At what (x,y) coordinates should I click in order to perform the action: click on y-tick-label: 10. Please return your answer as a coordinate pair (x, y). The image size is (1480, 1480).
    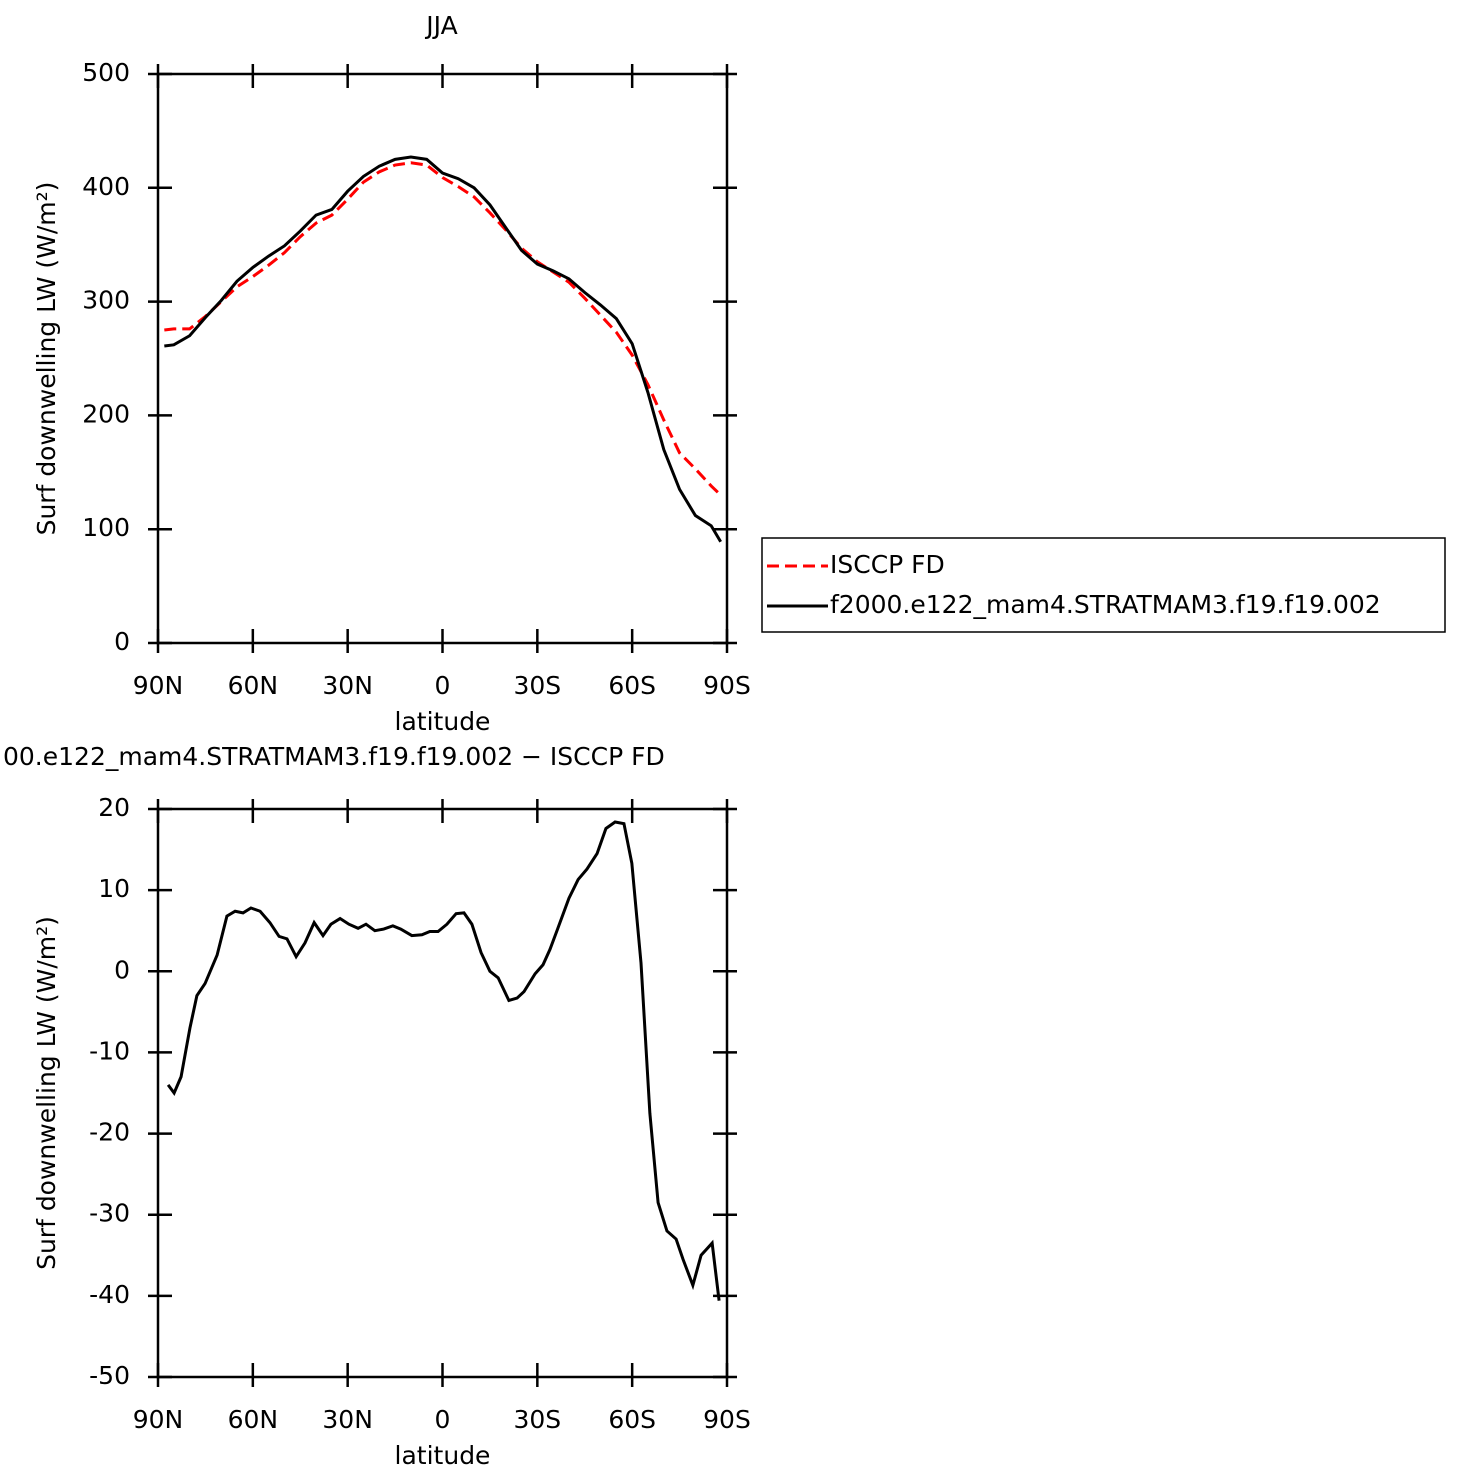
    Looking at the image, I should click on (114, 888).